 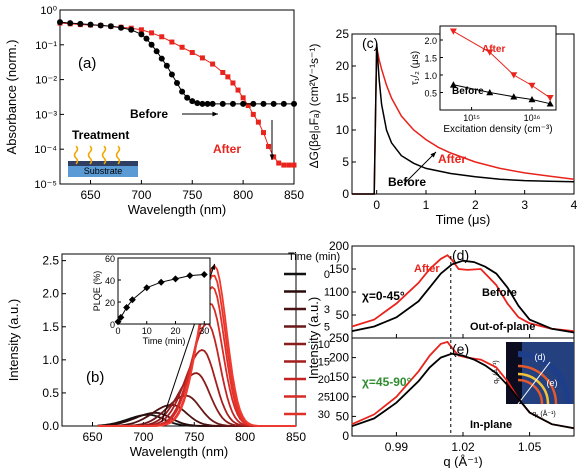 I want to click on panel-e-inset-d-label: (d), so click(x=540, y=357).